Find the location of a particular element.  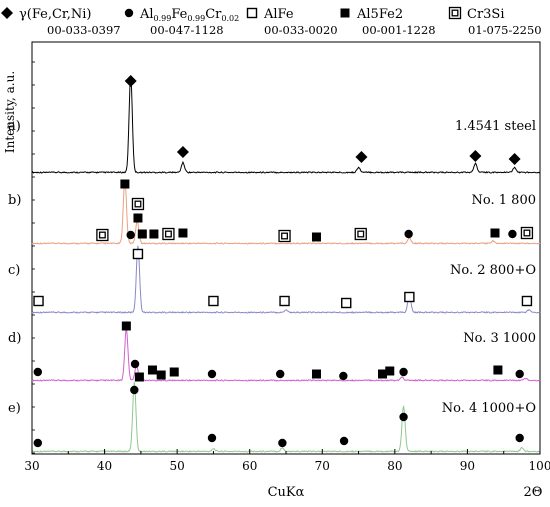

x-tick-label: 40 is located at coordinates (104, 466).